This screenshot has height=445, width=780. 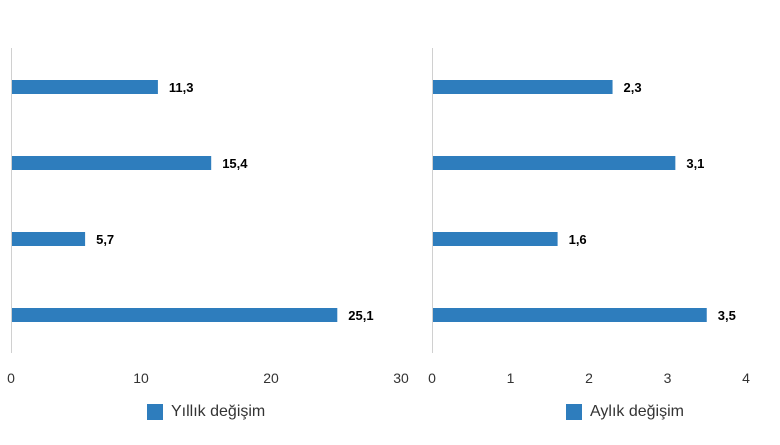 What do you see at coordinates (746, 378) in the screenshot?
I see `right-x-tick-label: 4` at bounding box center [746, 378].